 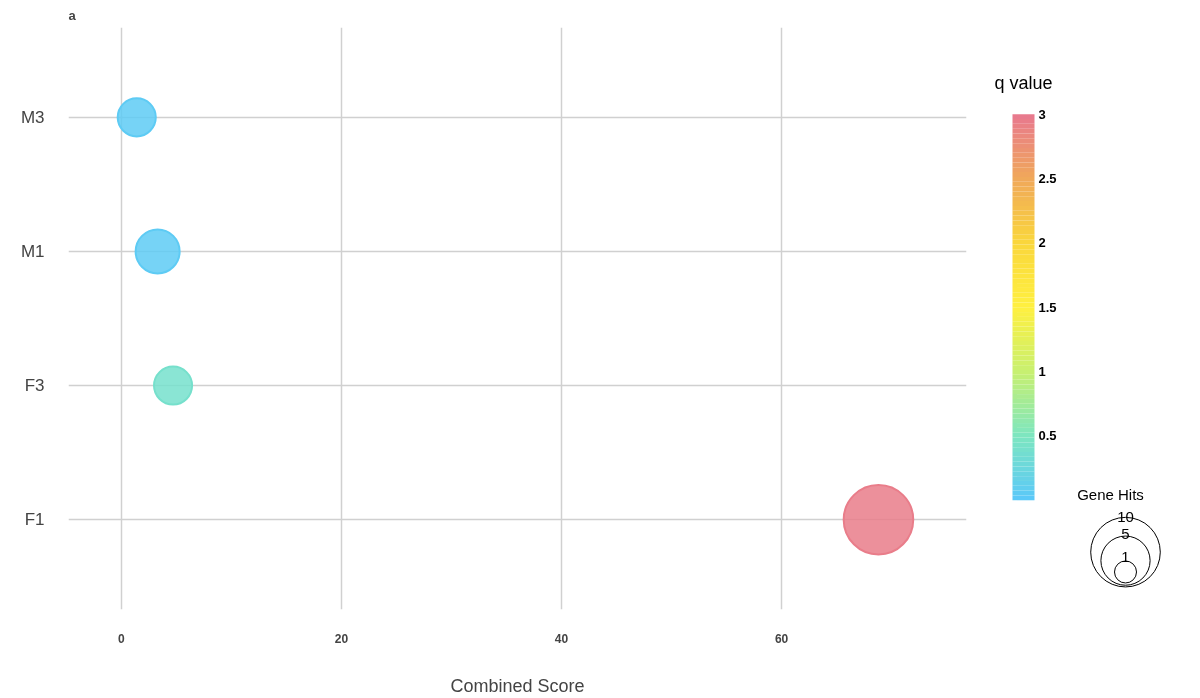 I want to click on color-bar-label: 0.5, so click(x=1047, y=436).